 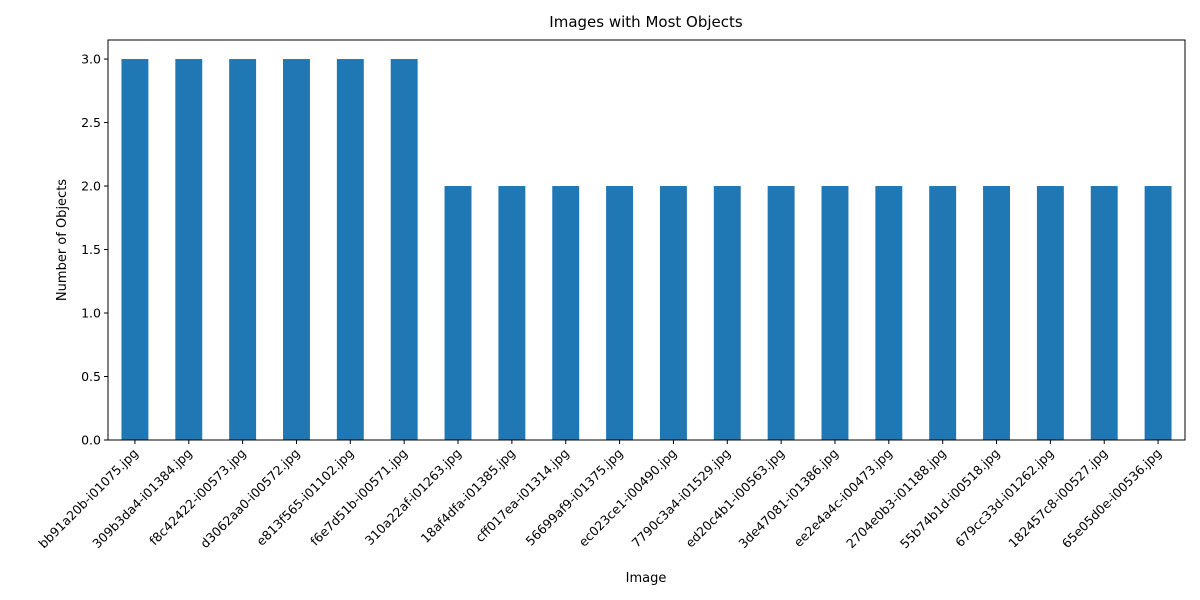 I want to click on x-tick-label: 3de47081-i01386.jpg, so click(x=788, y=499).